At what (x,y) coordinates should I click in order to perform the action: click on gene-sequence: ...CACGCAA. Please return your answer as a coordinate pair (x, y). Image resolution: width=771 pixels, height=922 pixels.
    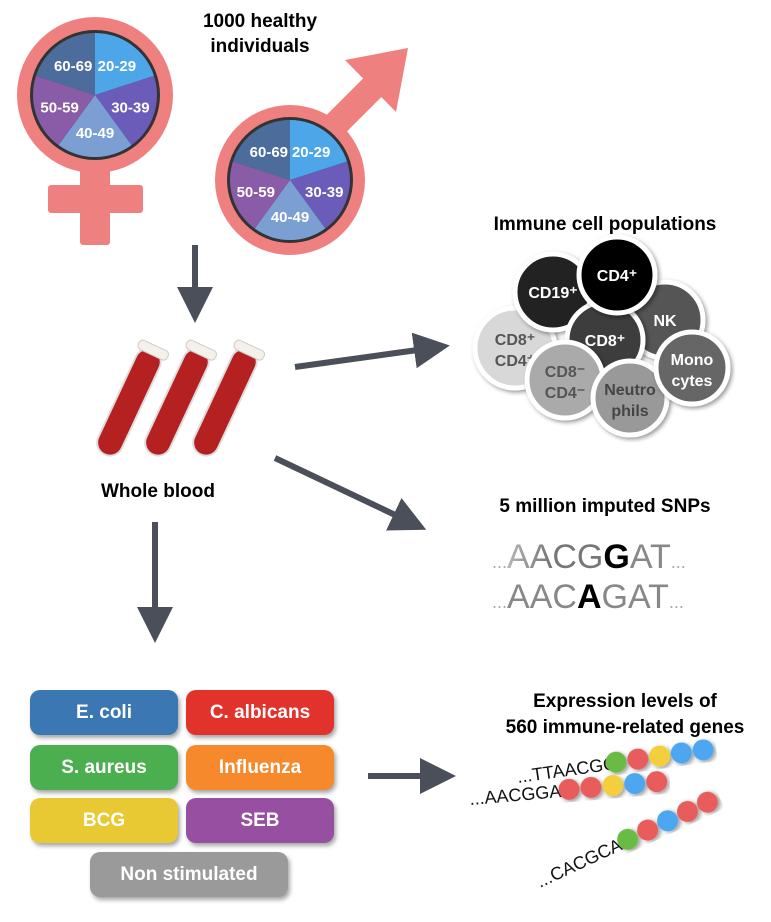
    Looking at the image, I should click on (625, 841).